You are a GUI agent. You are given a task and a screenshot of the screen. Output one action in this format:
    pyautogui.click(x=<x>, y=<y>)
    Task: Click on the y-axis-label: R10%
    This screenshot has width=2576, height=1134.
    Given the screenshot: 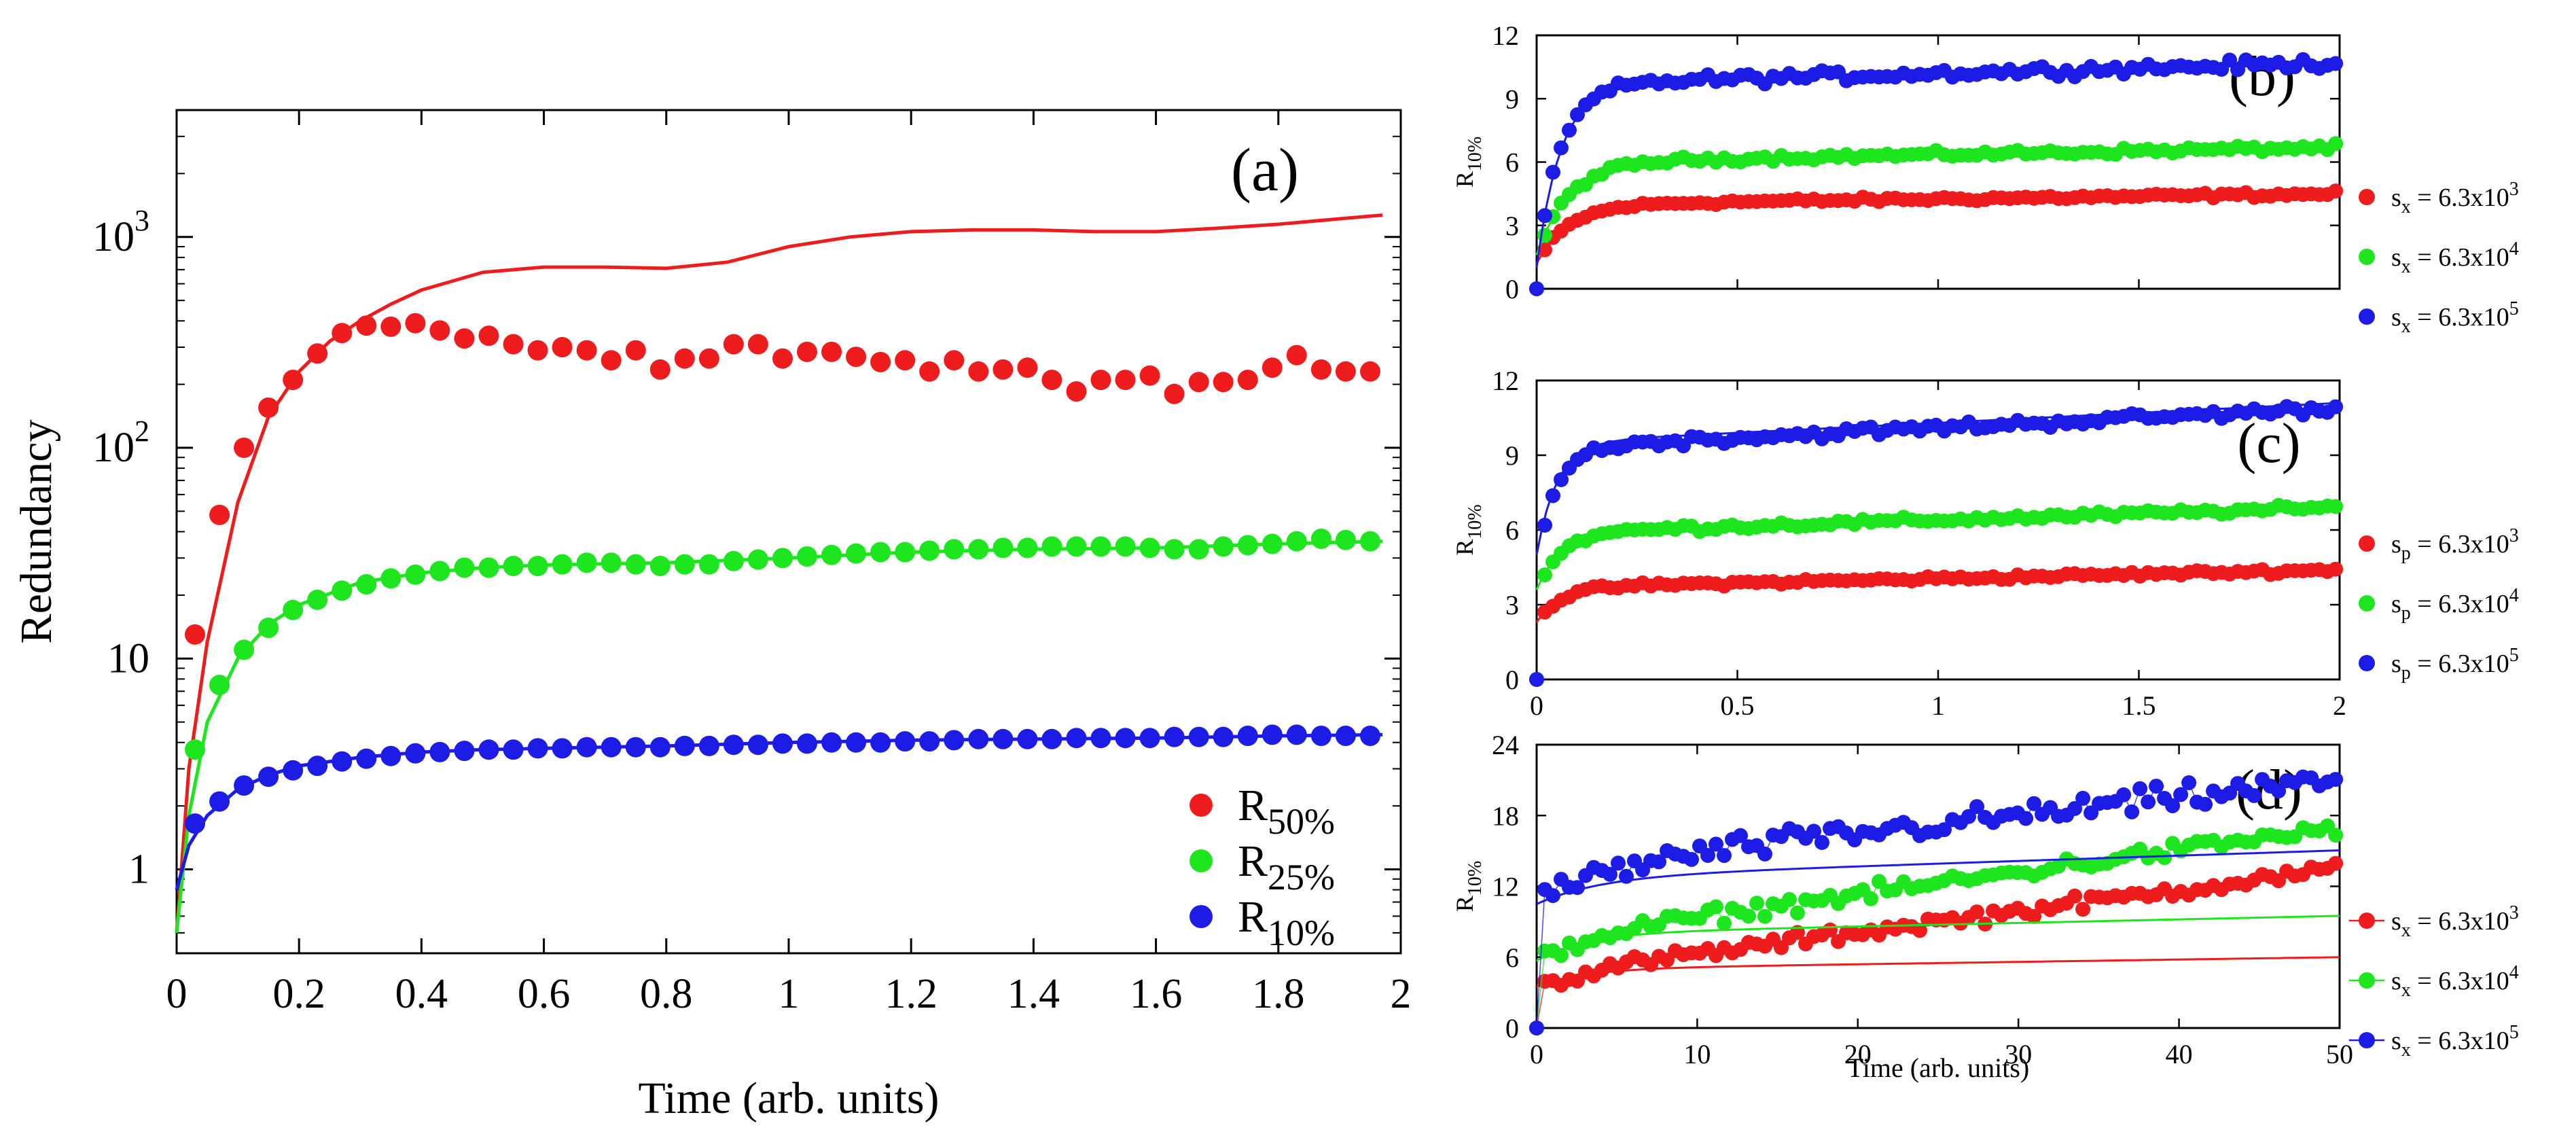 What is the action you would take?
    pyautogui.click(x=1468, y=529)
    